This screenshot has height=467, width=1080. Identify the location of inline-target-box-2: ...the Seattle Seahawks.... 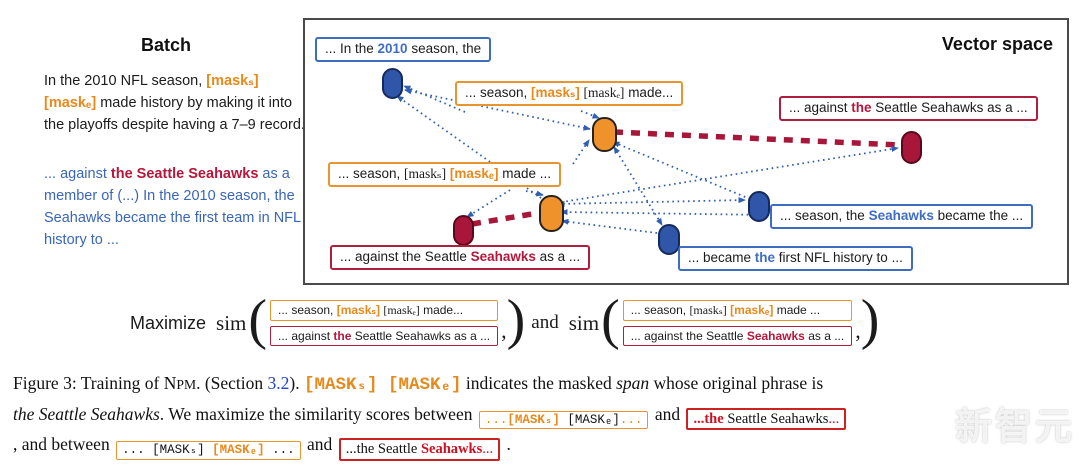
(419, 449).